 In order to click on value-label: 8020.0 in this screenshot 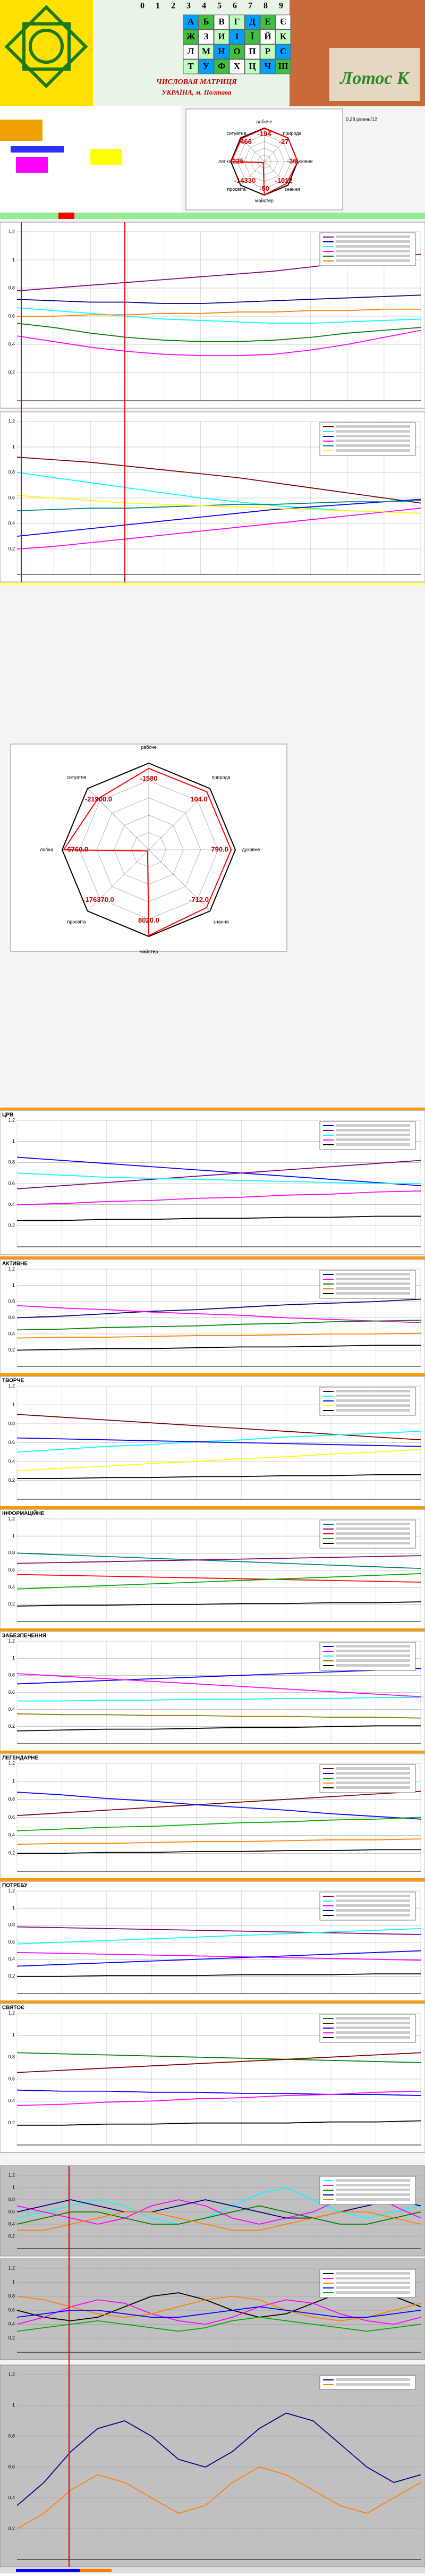, I will do `click(148, 920)`.